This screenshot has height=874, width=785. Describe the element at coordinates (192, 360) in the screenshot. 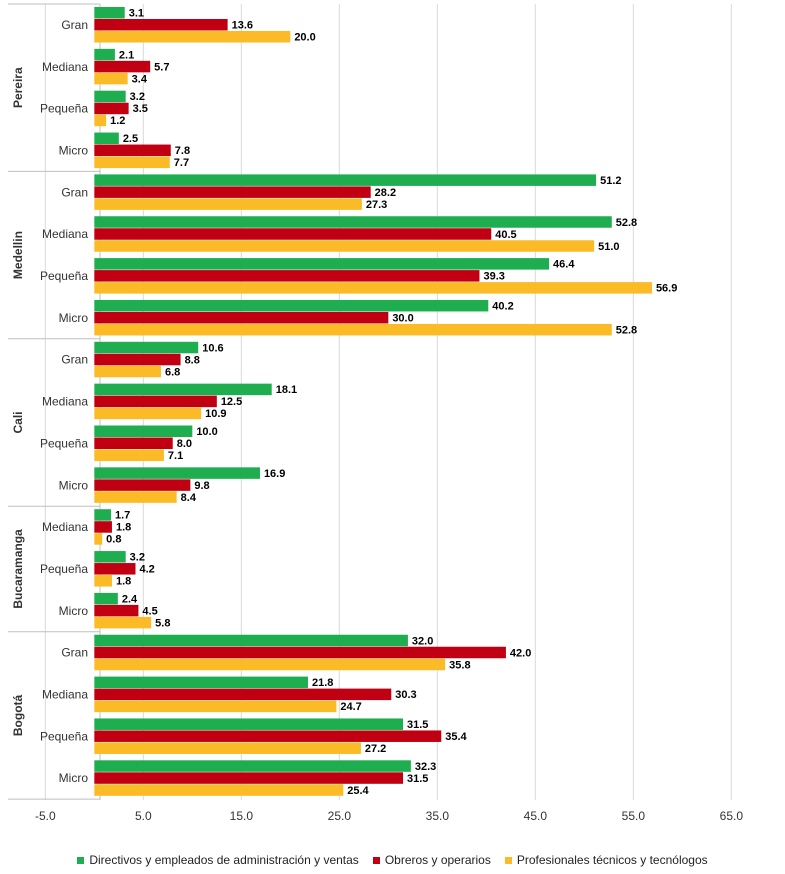

I see `data-label: 8.8` at that location.